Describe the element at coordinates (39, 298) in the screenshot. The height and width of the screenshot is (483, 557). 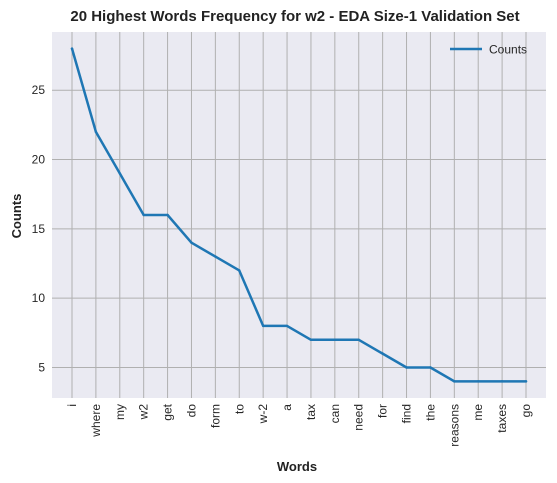
I see `y-tick-label: 10` at that location.